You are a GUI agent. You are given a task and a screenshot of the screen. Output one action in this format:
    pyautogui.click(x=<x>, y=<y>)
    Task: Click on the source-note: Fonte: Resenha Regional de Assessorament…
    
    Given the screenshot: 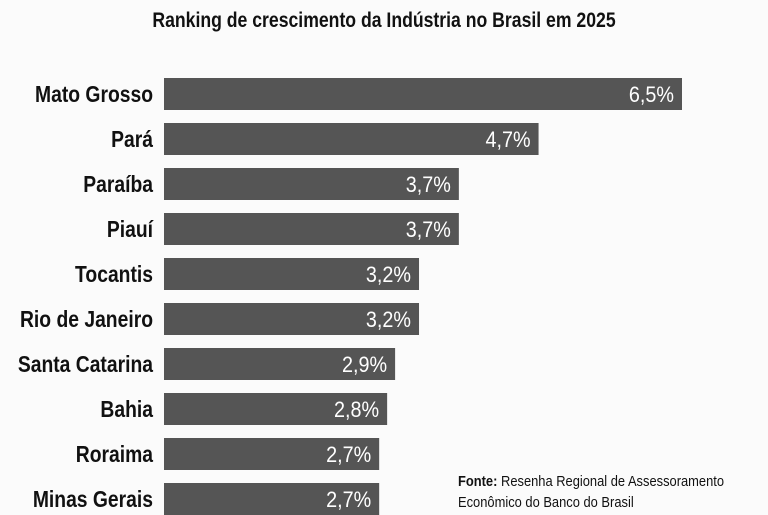 What is the action you would take?
    pyautogui.click(x=591, y=492)
    